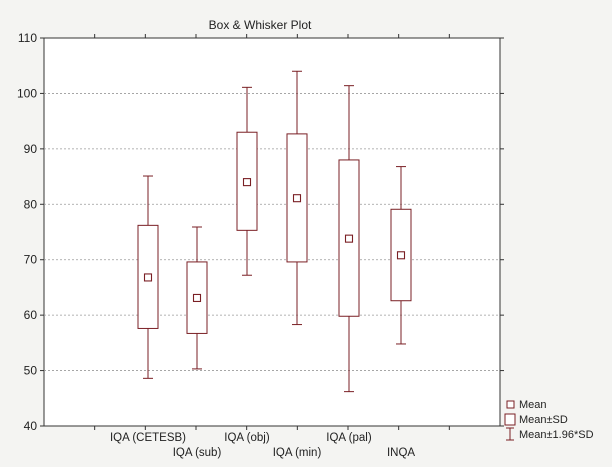 This screenshot has height=467, width=612. I want to click on y-tick-label: 60, so click(31, 315).